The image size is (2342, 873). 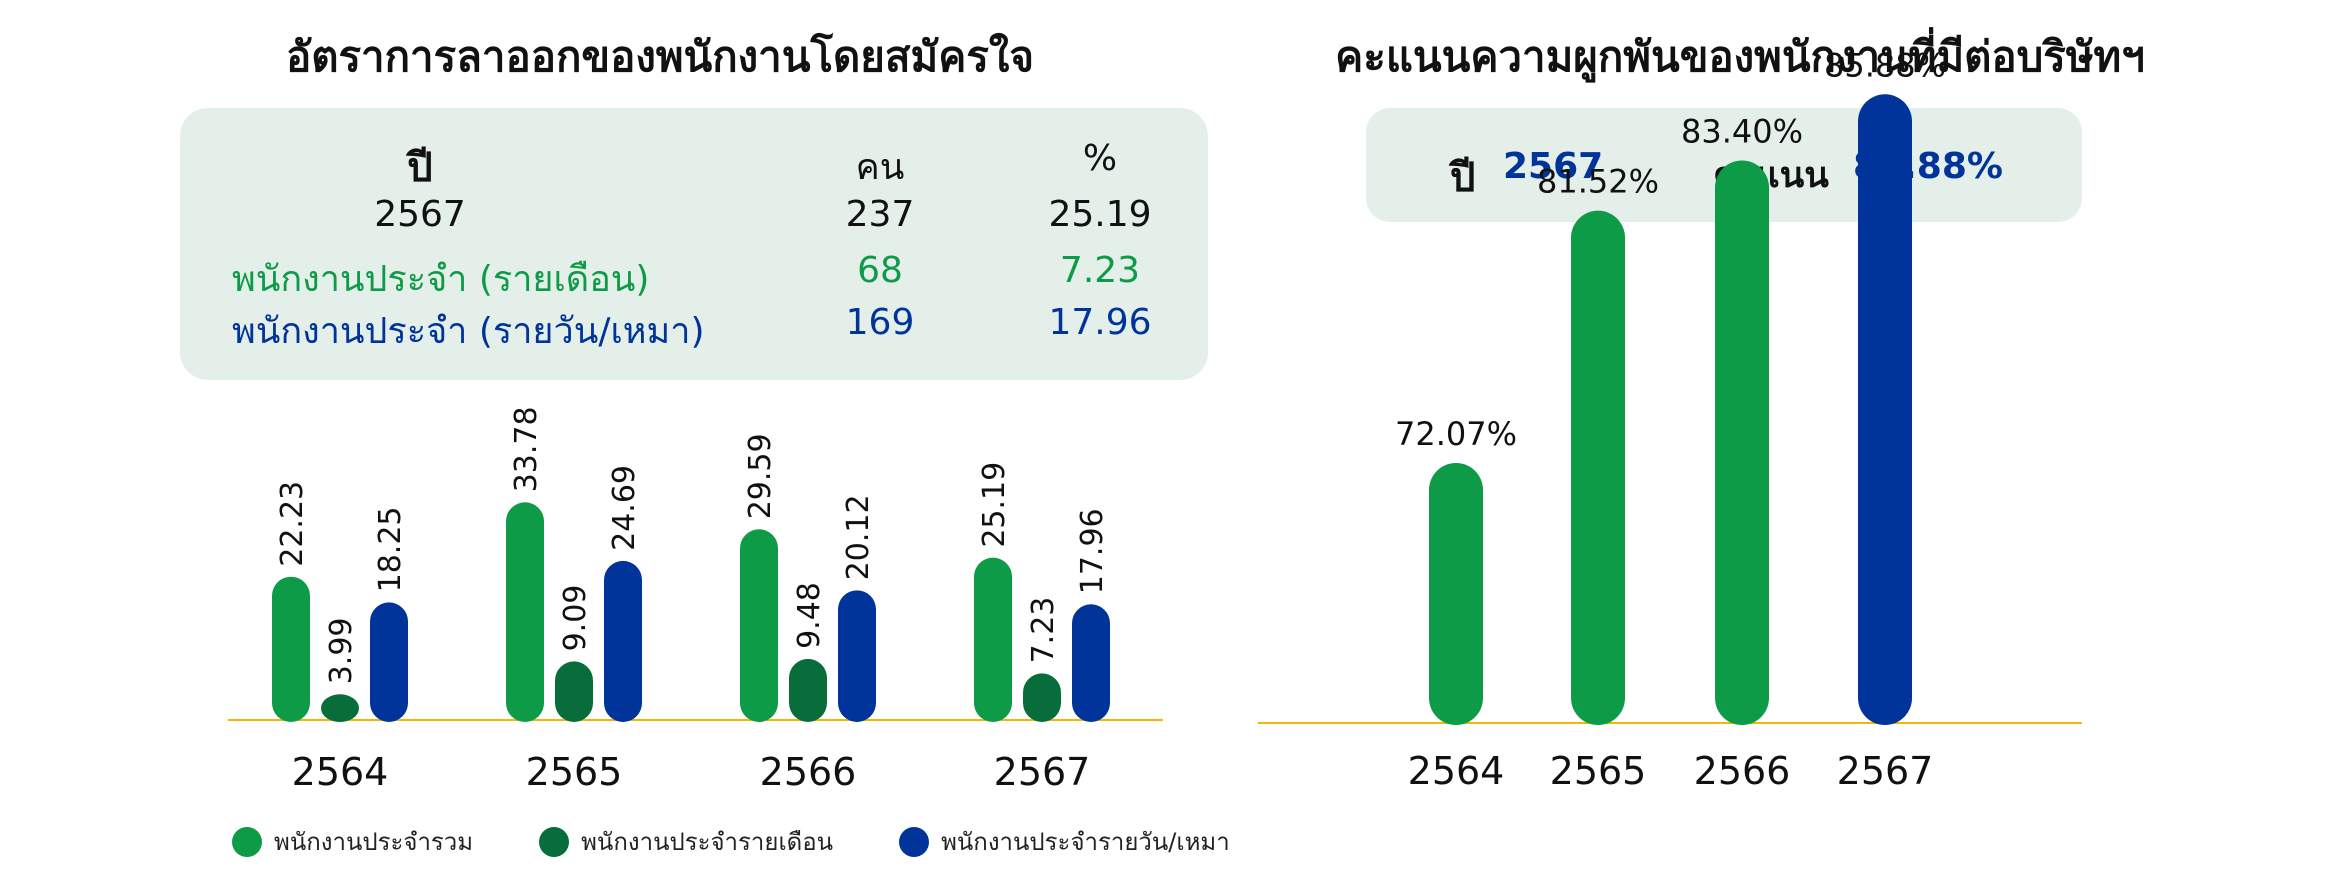 I want to click on bar-2567-s2, so click(x=1042, y=697).